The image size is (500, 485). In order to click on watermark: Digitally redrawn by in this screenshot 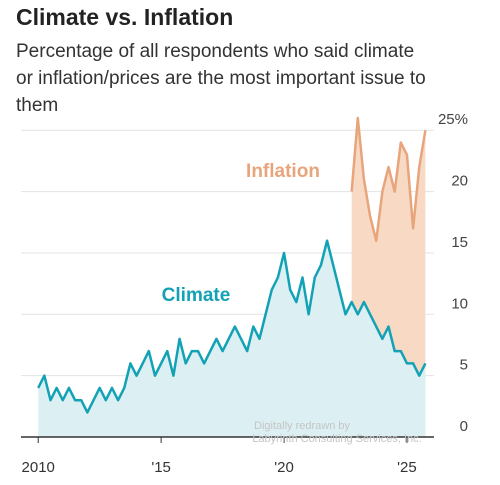, I will do `click(302, 426)`.